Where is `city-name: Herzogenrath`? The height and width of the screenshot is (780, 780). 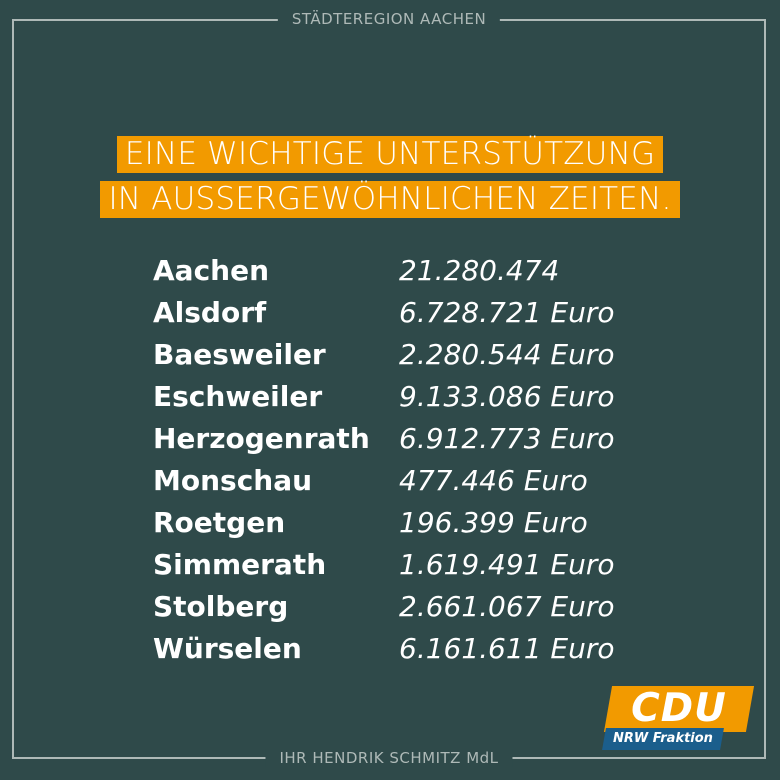 city-name: Herzogenrath is located at coordinates (261, 438).